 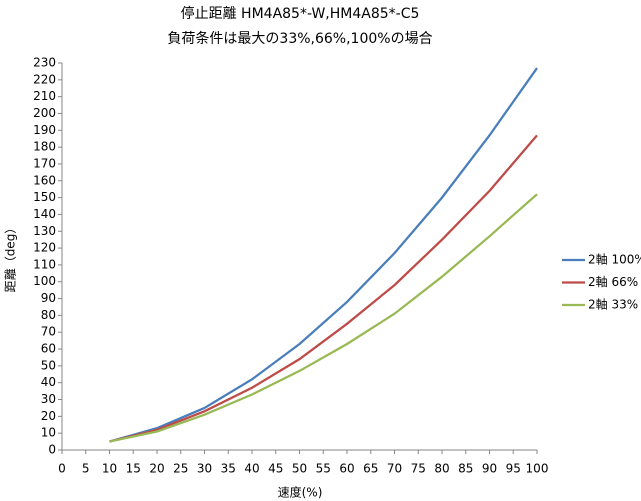 I want to click on x-tick-label: 85, so click(x=465, y=469).